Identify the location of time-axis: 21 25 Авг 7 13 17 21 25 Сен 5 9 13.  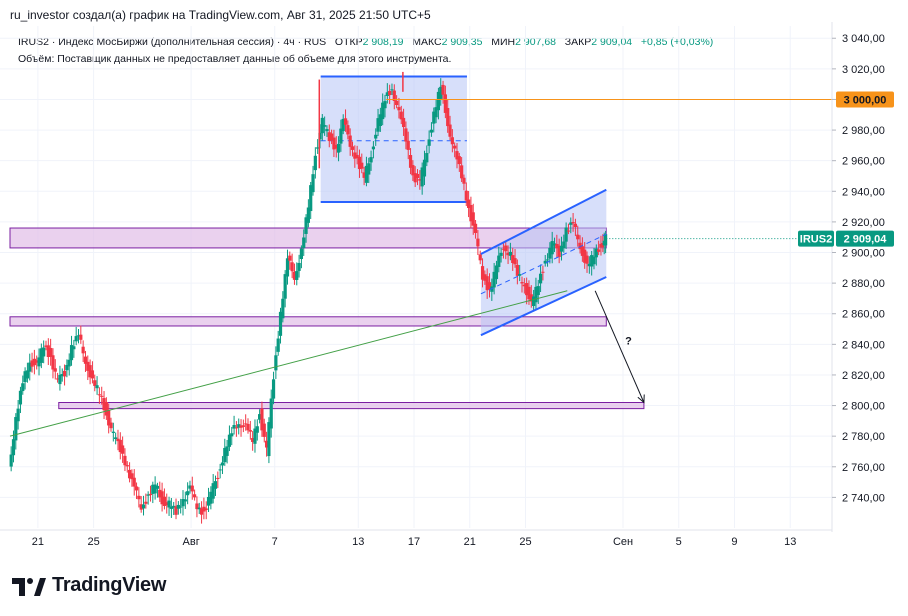
(416, 538).